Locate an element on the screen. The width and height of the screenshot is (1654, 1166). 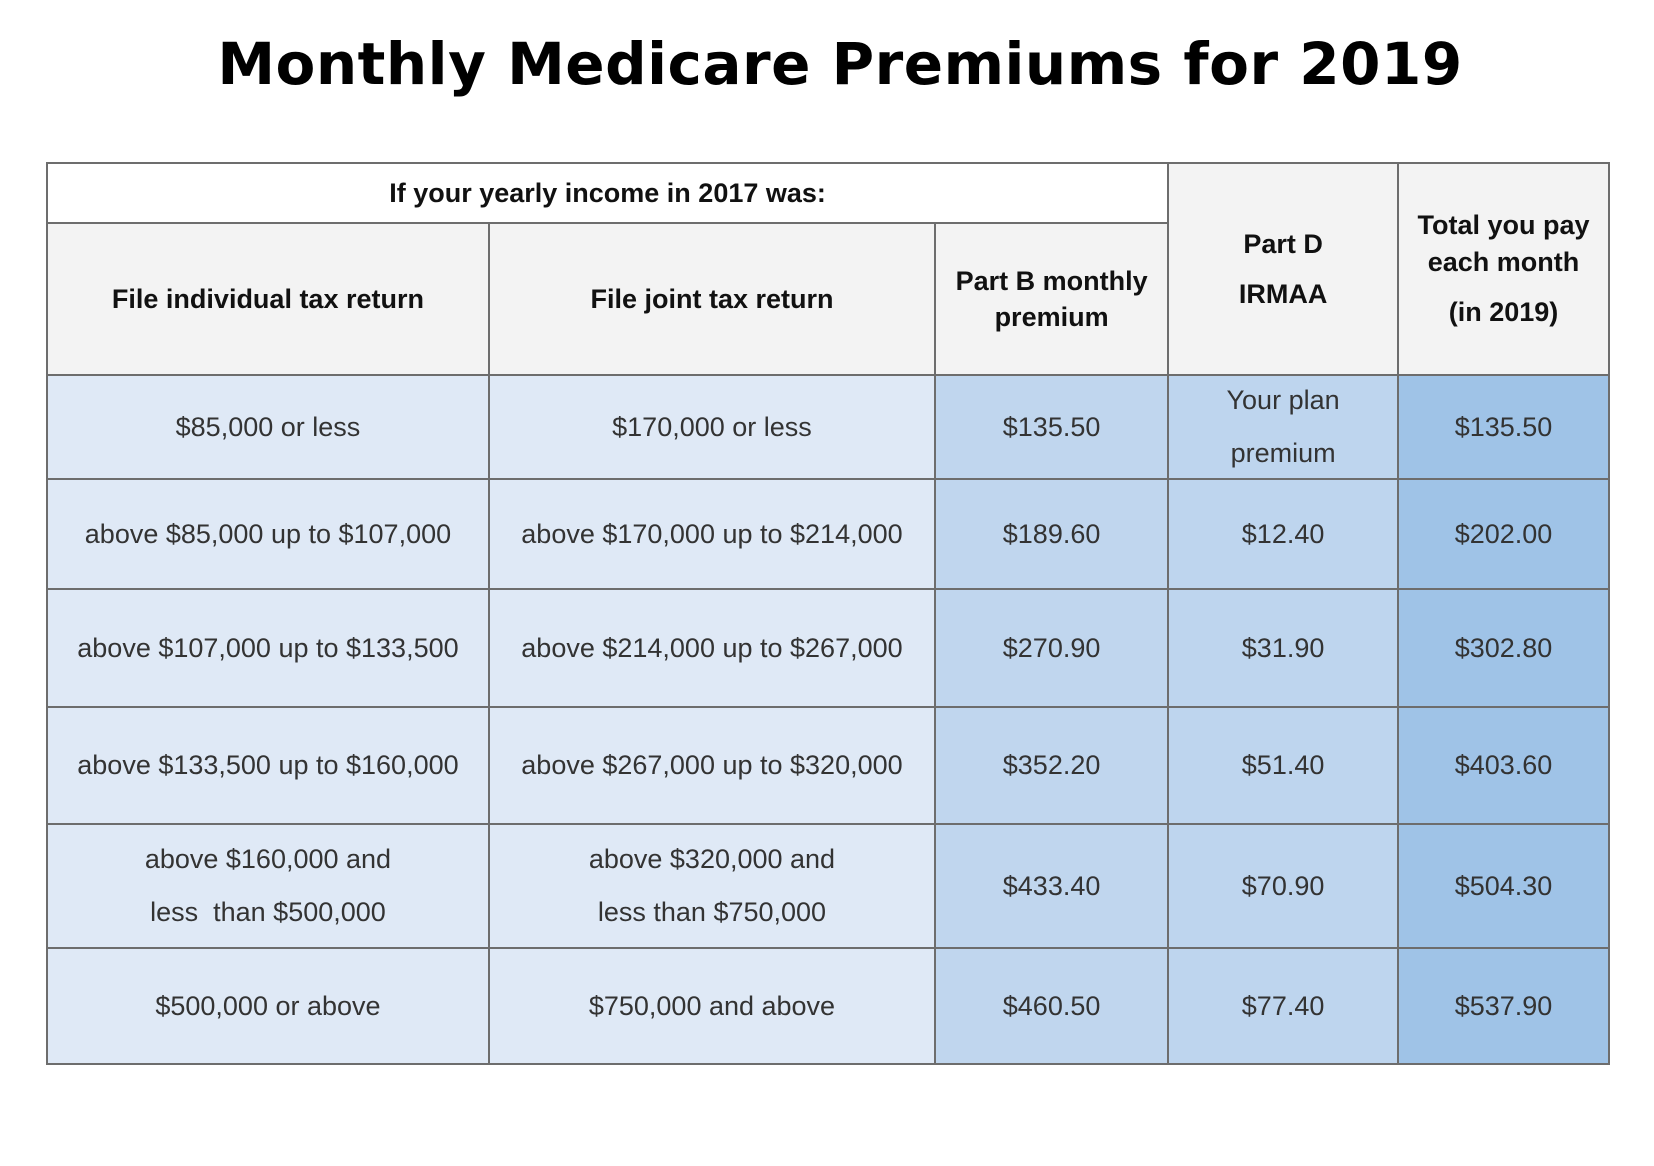
part-b-premium-cell: $460.50 is located at coordinates (1052, 1006).